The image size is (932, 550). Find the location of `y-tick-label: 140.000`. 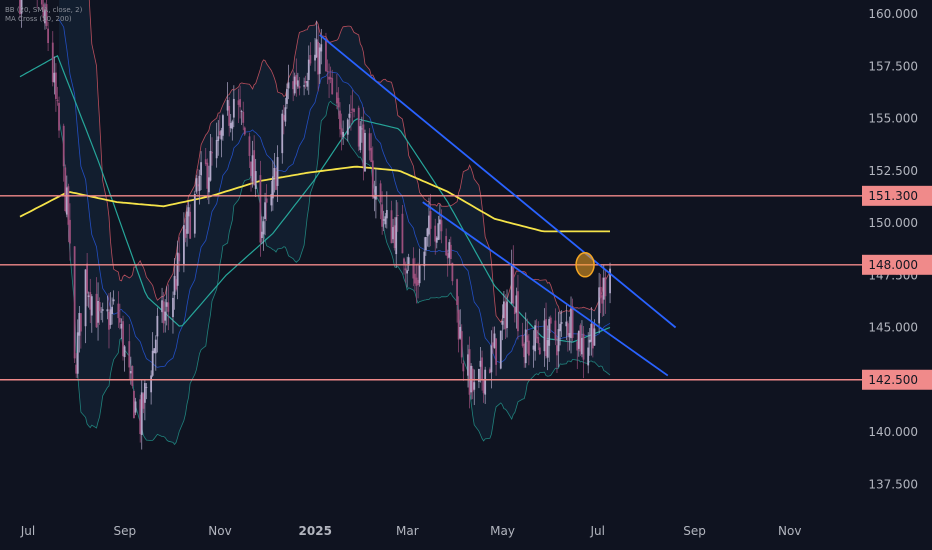

y-tick-label: 140.000 is located at coordinates (893, 432).